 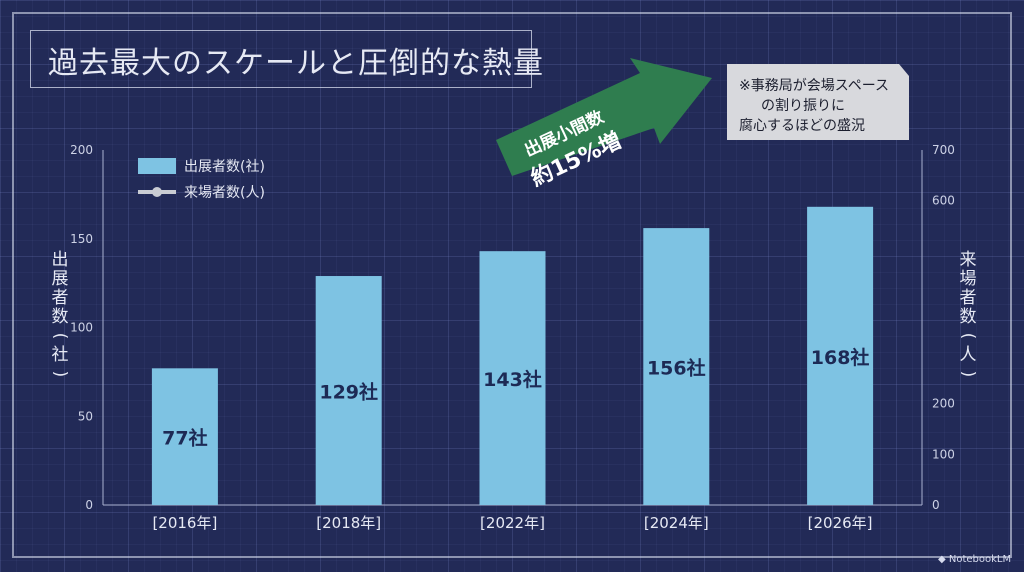 What do you see at coordinates (943, 454) in the screenshot?
I see `y-right-tick-label: 100` at bounding box center [943, 454].